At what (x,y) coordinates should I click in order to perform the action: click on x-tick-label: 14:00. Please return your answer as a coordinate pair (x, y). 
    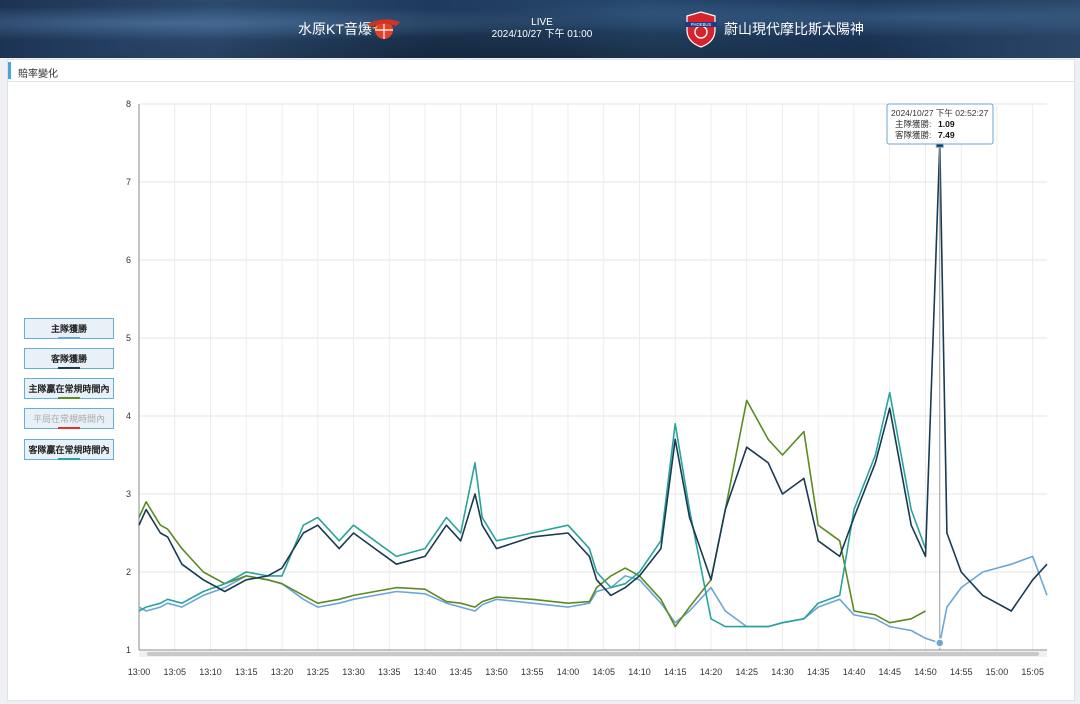
    Looking at the image, I should click on (568, 672).